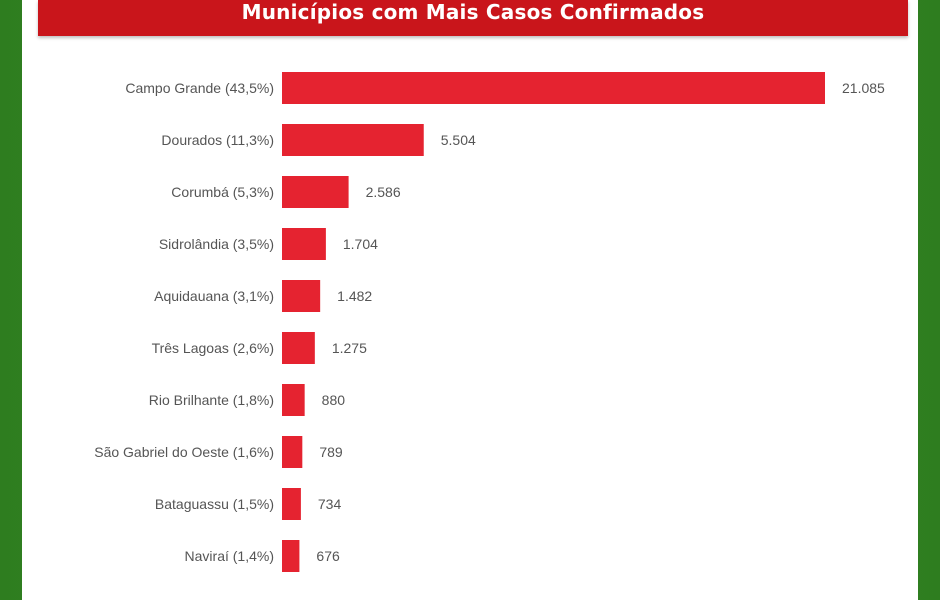 The width and height of the screenshot is (940, 600). Describe the element at coordinates (863, 88) in the screenshot. I see `value-label: 21.085` at that location.